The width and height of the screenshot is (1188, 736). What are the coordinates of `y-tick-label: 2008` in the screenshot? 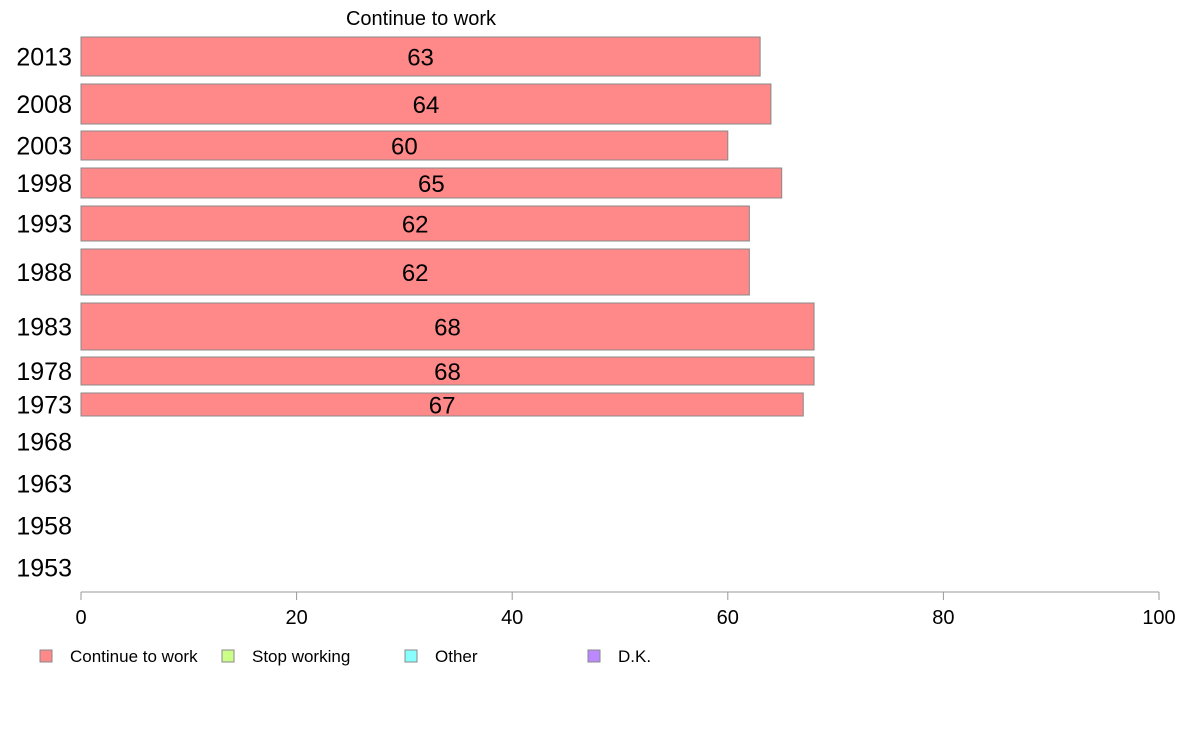 It's located at (44, 105).